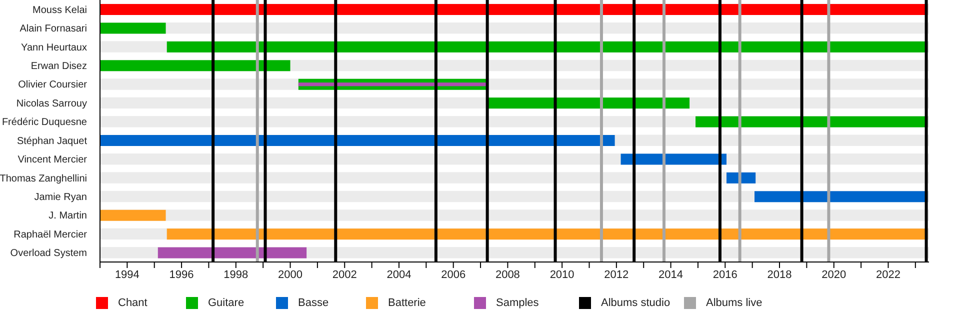 The image size is (979, 320). What do you see at coordinates (725, 274) in the screenshot?
I see `x-tick-label: 2016` at bounding box center [725, 274].